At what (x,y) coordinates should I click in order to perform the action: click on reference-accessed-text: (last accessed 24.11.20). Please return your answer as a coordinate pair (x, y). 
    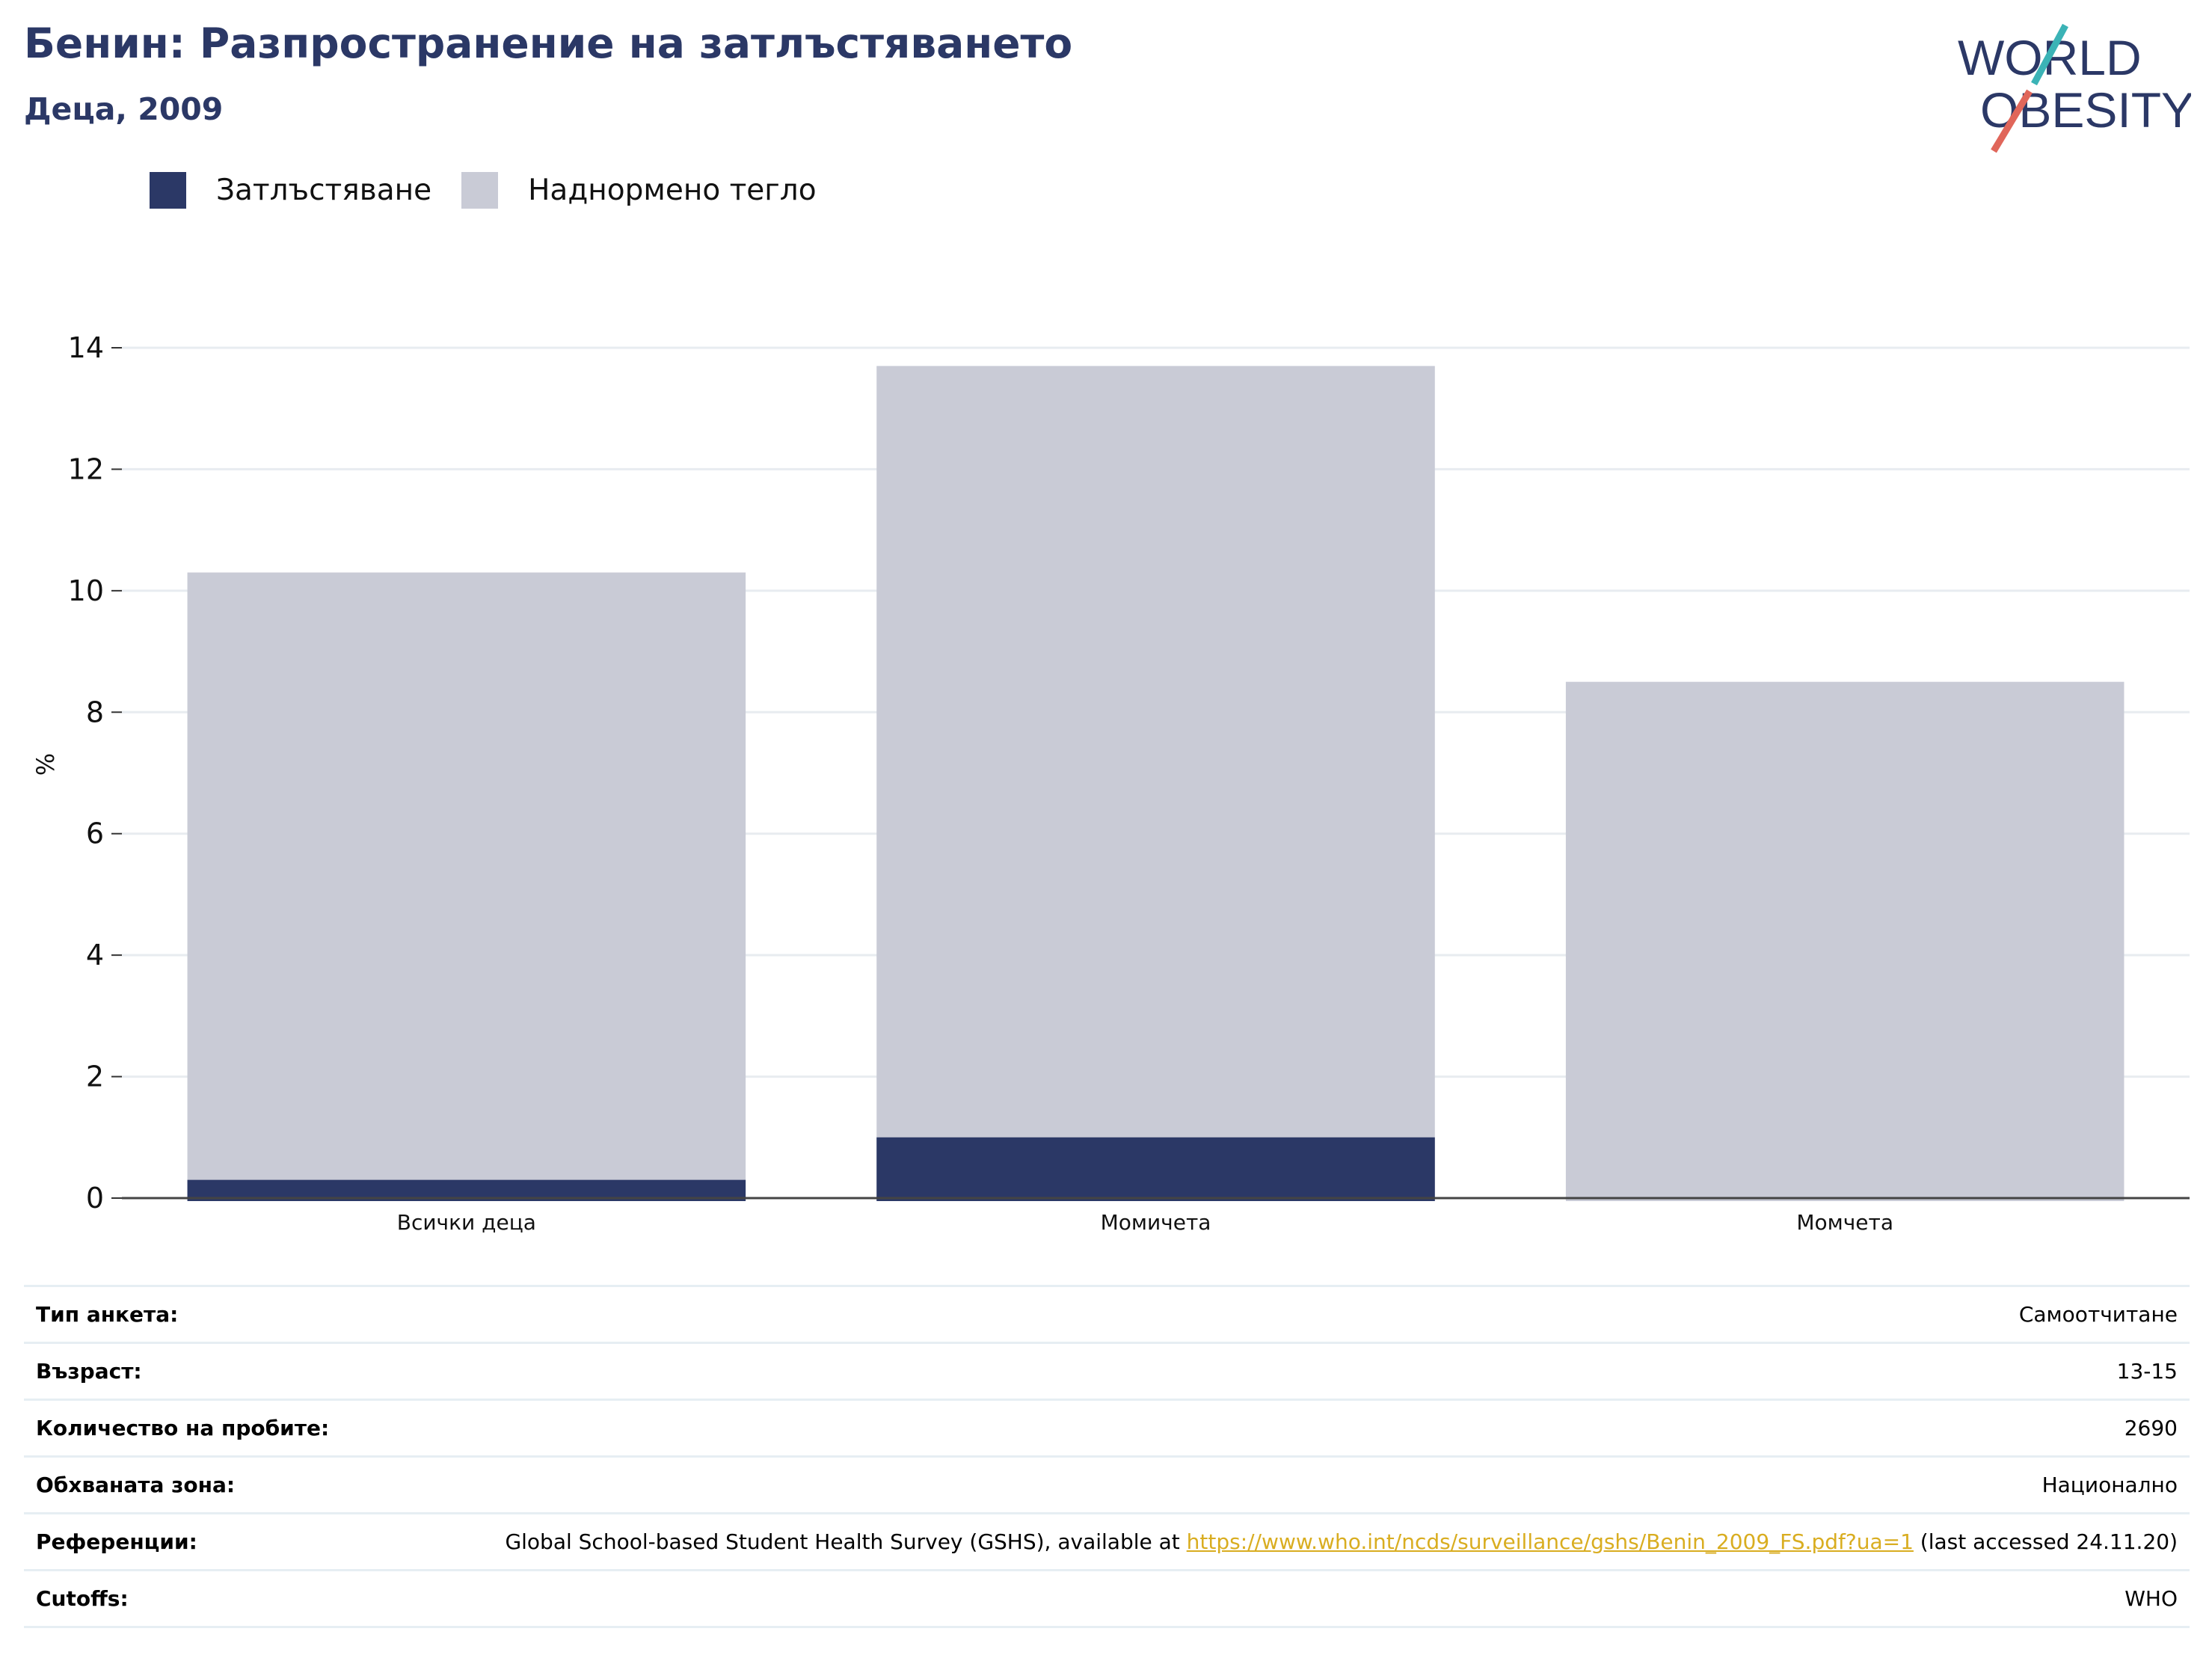
    Looking at the image, I should click on (2045, 1541).